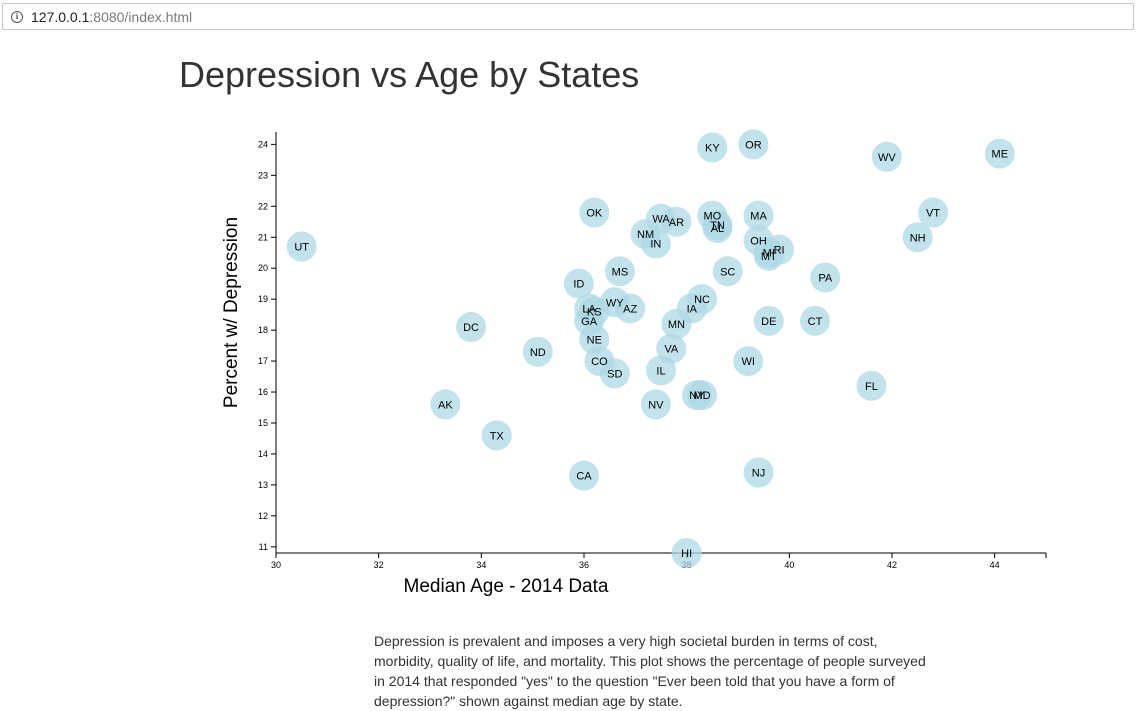 Image resolution: width=1136 pixels, height=711 pixels. I want to click on state-point-tx, so click(496, 435).